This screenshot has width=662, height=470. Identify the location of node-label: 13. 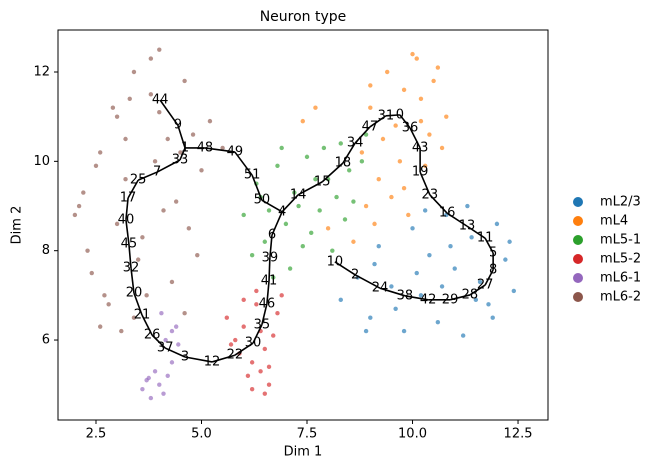
(467, 226).